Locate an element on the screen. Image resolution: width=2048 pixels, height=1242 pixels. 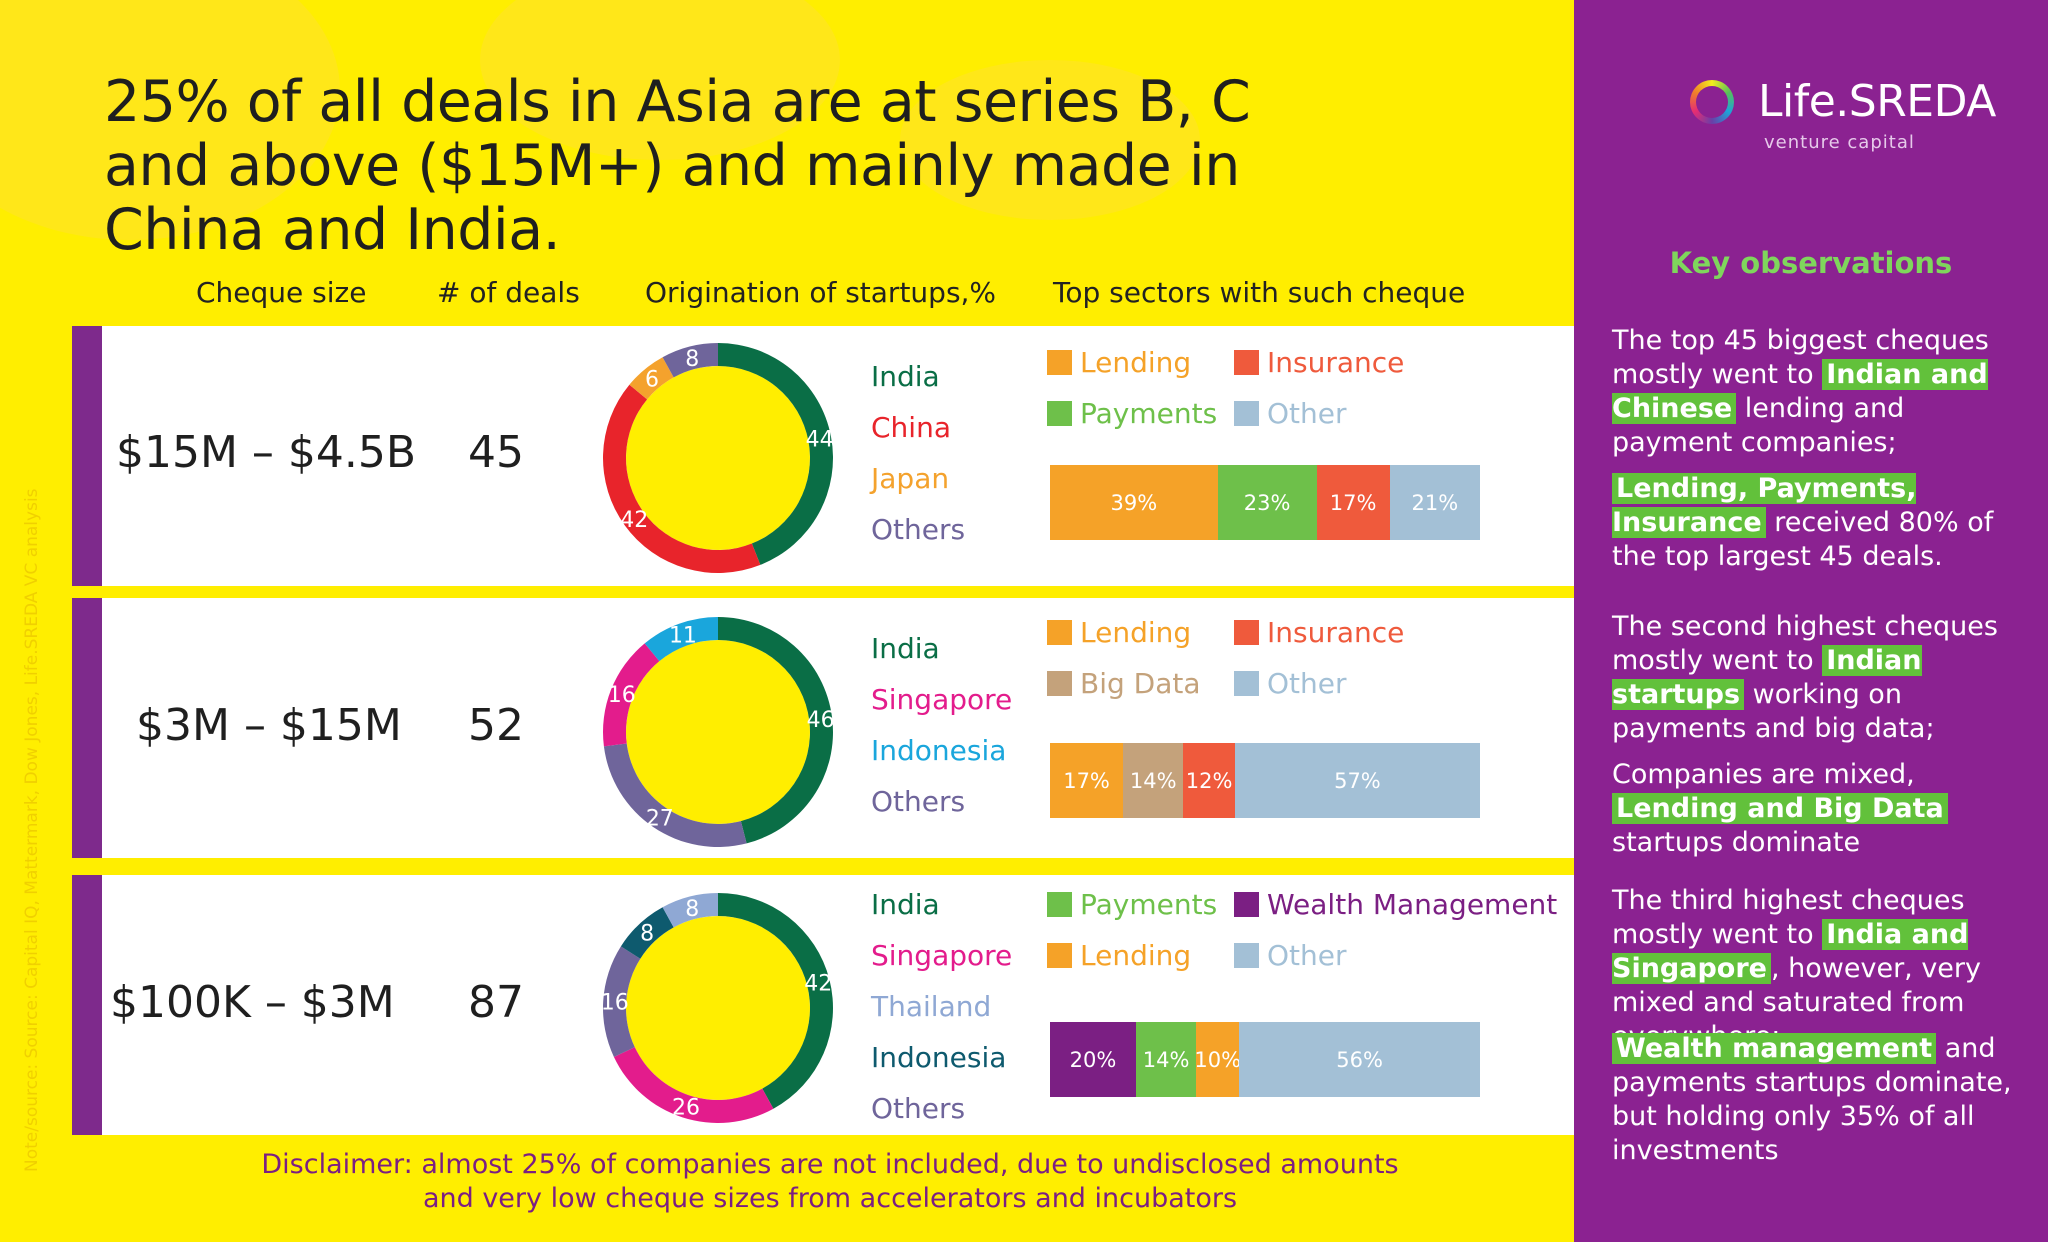
highlight-text: Wealth management is located at coordinates (1774, 1048).